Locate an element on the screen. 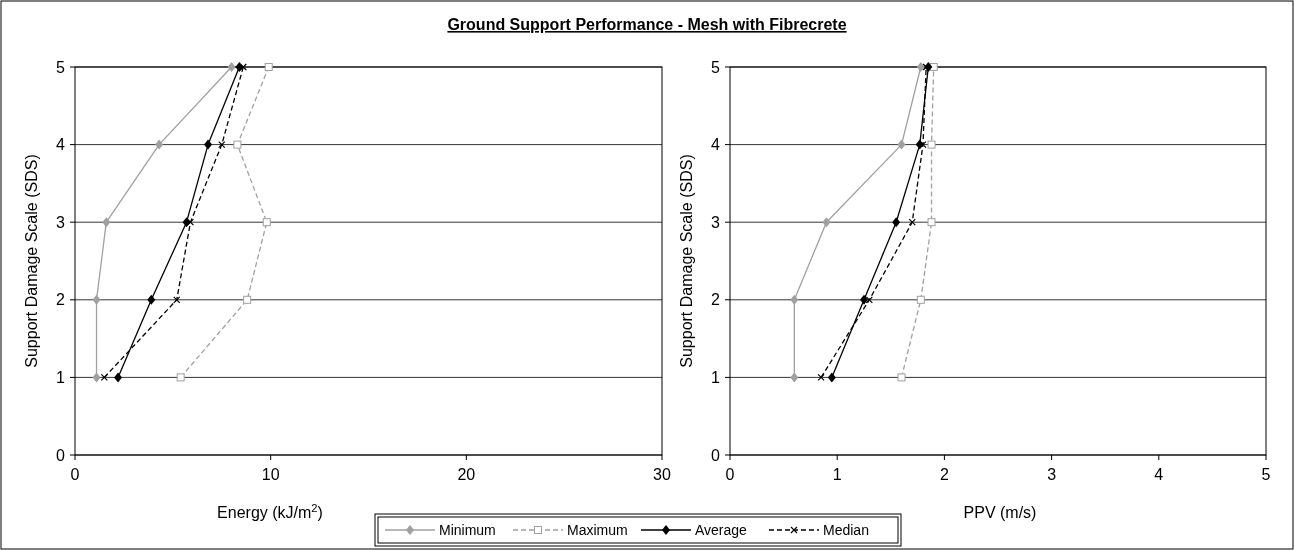  chart-title: Ground Support Performance - Mesh with Fibrecrete is located at coordinates (647, 24).